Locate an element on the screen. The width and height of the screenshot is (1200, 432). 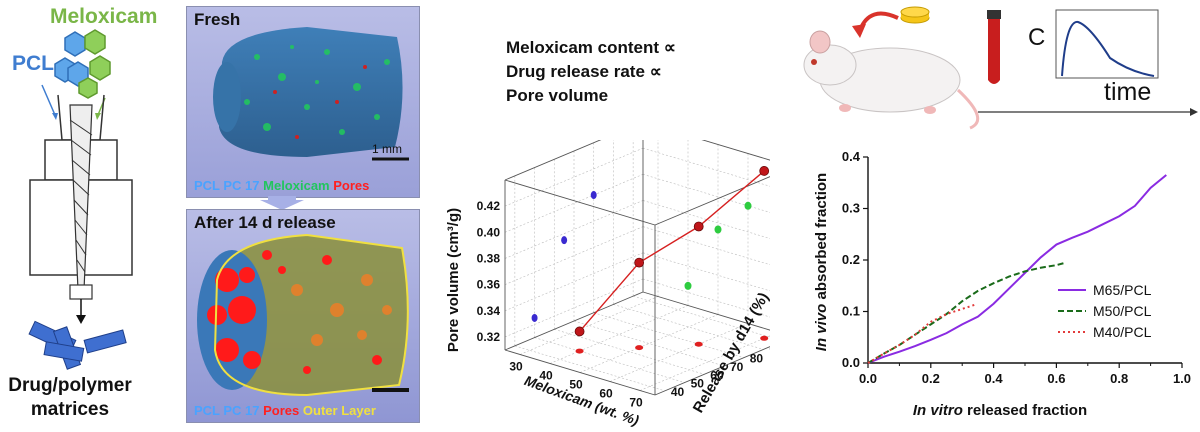
x-tick-label: 60 is located at coordinates (606, 394).